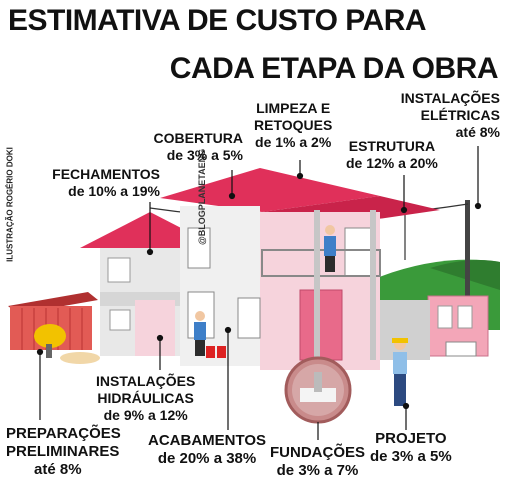  Describe the element at coordinates (63, 451) in the screenshot. I see `label-preparacoes-preliminares: PREPARAÇÕES PRELIMINARES até 8%` at that location.